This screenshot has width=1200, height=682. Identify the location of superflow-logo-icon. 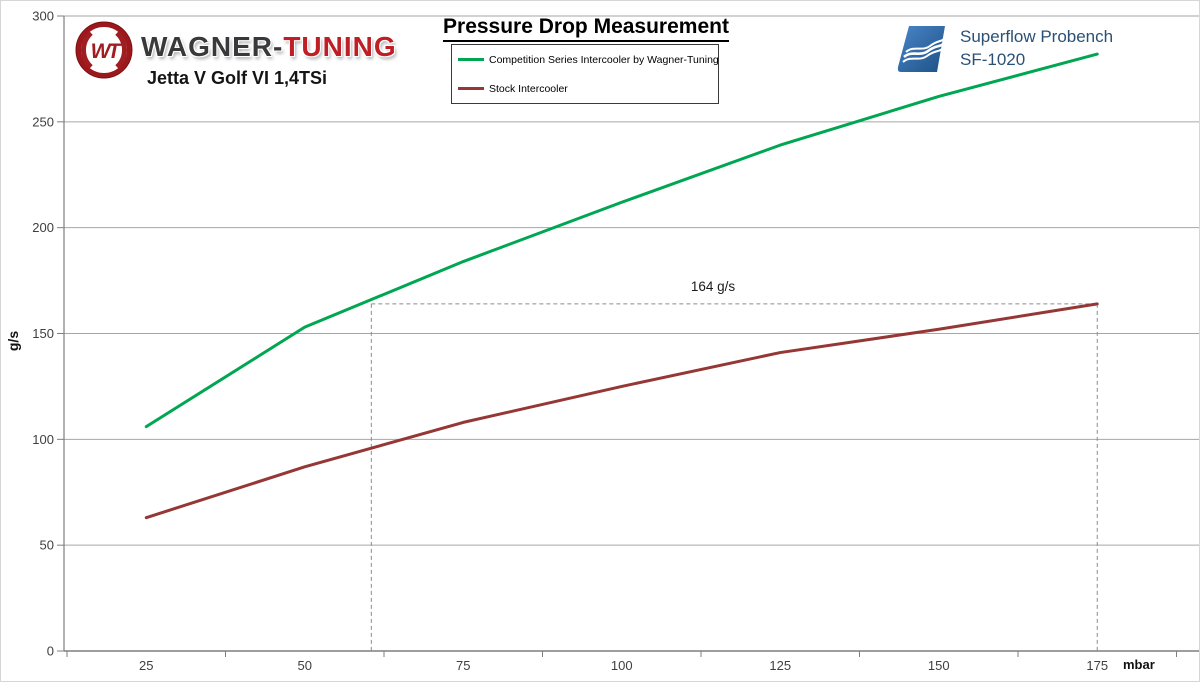
(921, 49).